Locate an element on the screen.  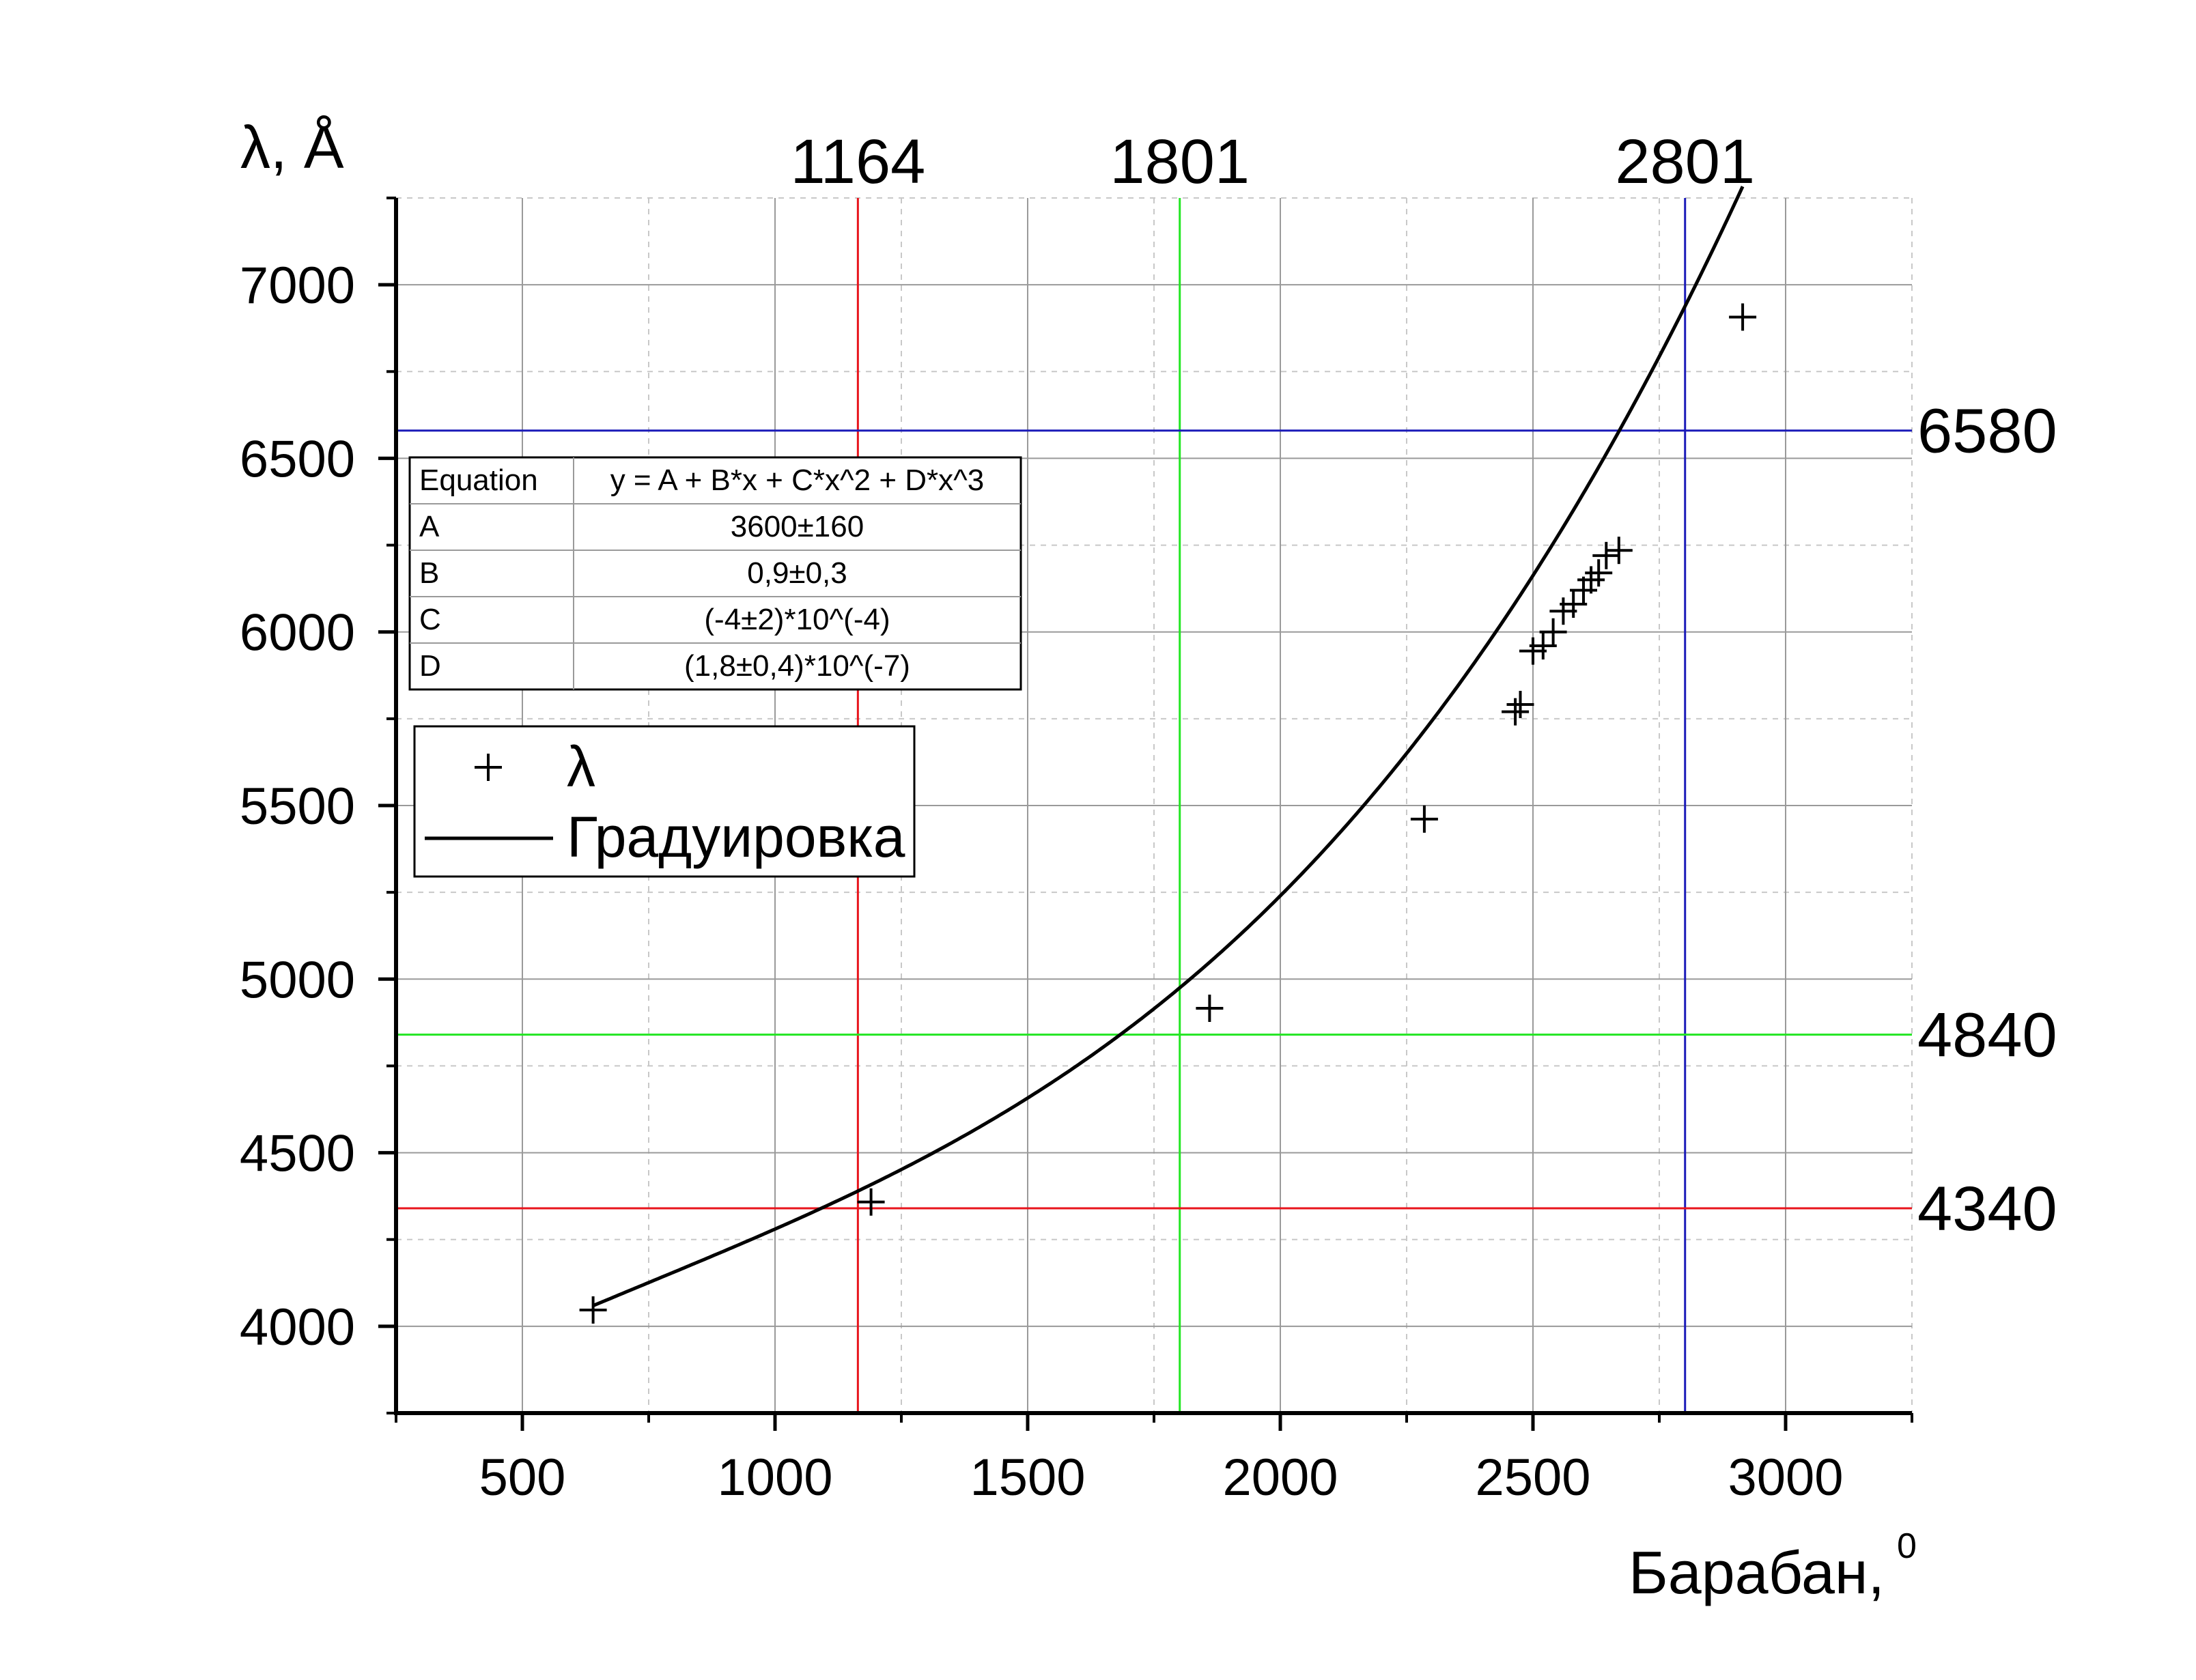
y-tick-label: 4000 is located at coordinates (297, 1327).